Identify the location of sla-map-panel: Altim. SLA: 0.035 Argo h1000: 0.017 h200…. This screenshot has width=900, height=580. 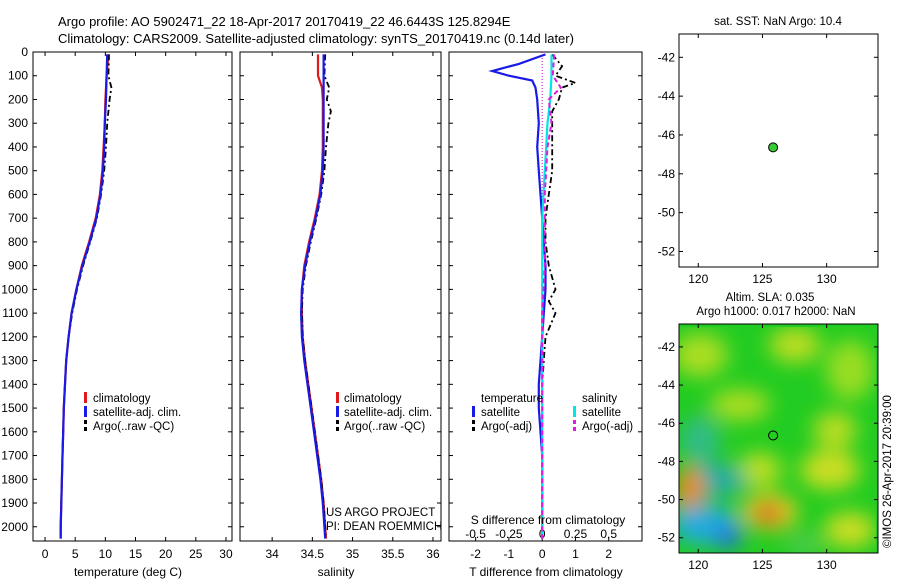
(768, 432).